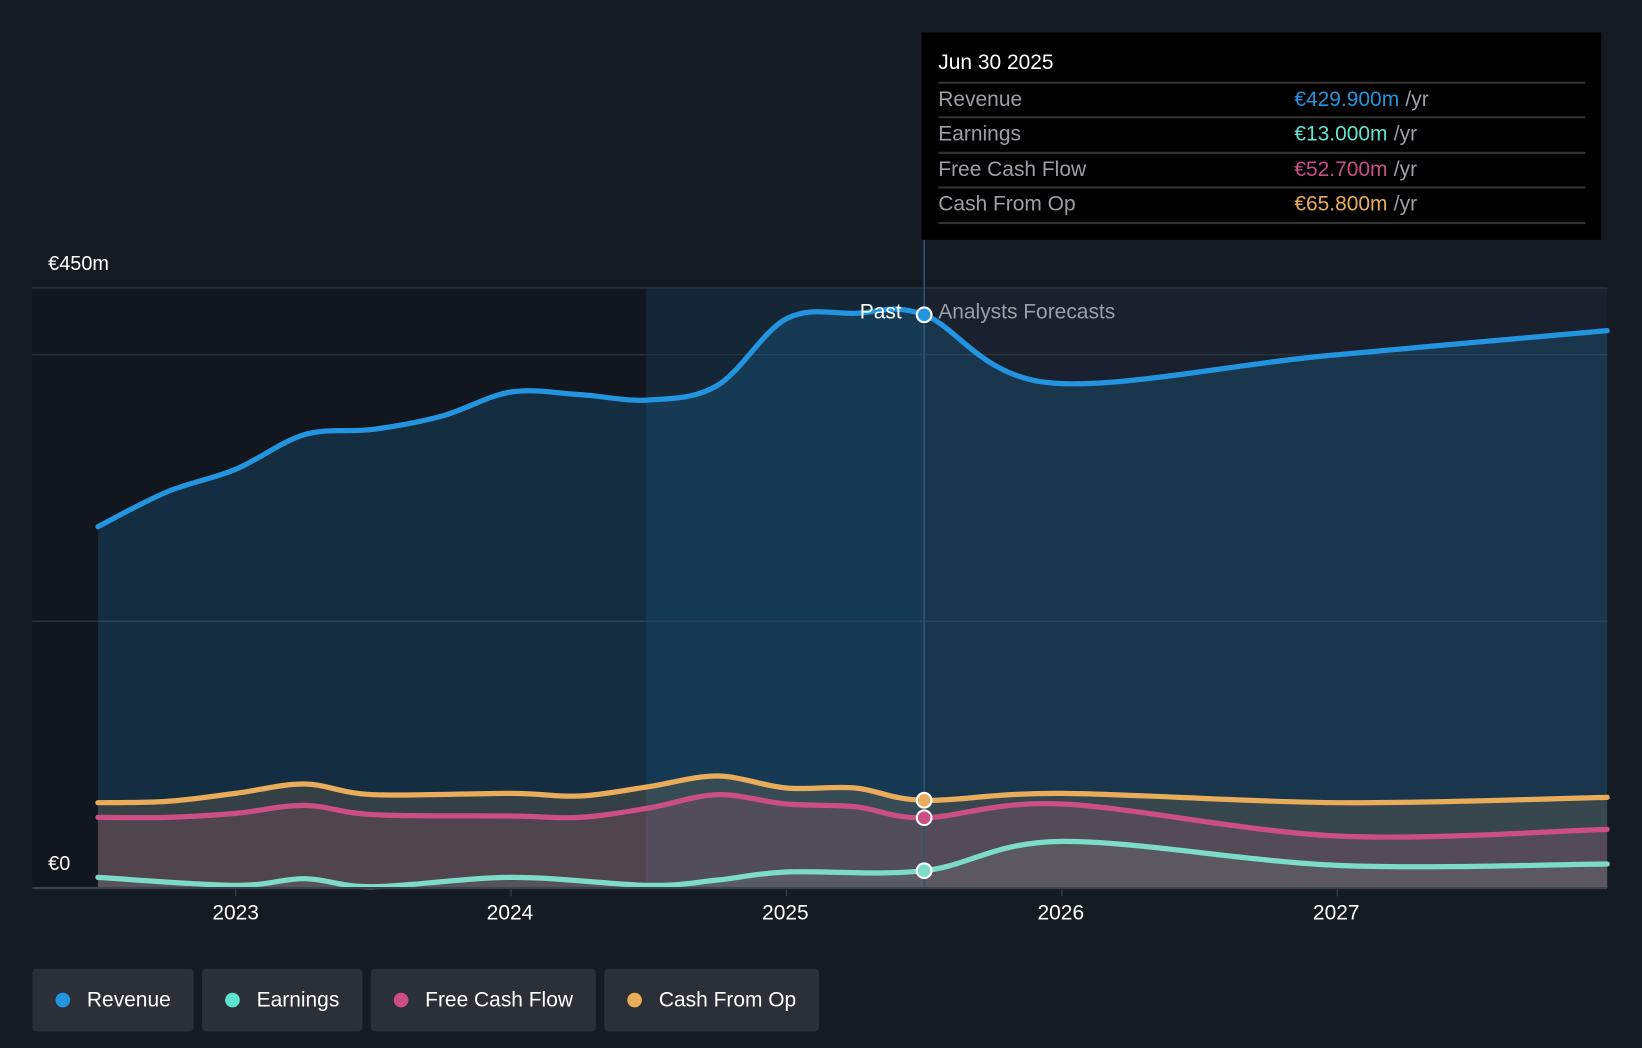 Image resolution: width=1642 pixels, height=1048 pixels. I want to click on earnings-dot-icon, so click(232, 1000).